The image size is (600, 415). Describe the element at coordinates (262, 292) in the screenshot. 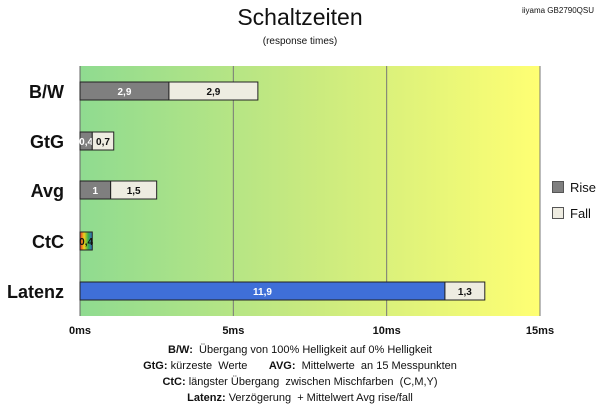

I see `bar-data-label: 11,9` at that location.